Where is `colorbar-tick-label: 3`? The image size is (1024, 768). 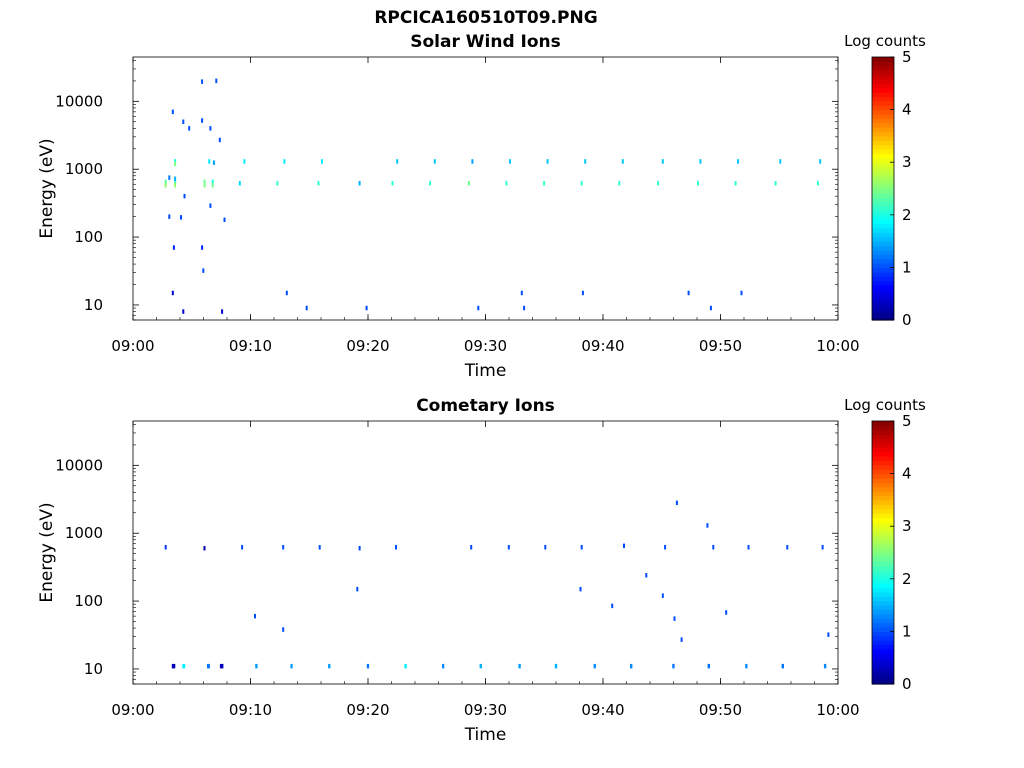
colorbar-tick-label: 3 is located at coordinates (907, 162).